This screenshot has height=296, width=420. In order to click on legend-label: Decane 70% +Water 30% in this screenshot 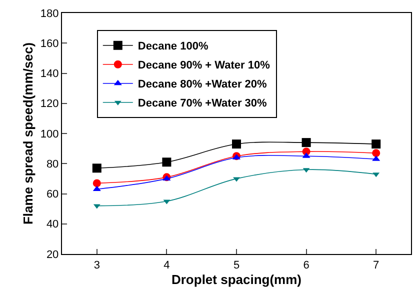, I will do `click(203, 104)`.